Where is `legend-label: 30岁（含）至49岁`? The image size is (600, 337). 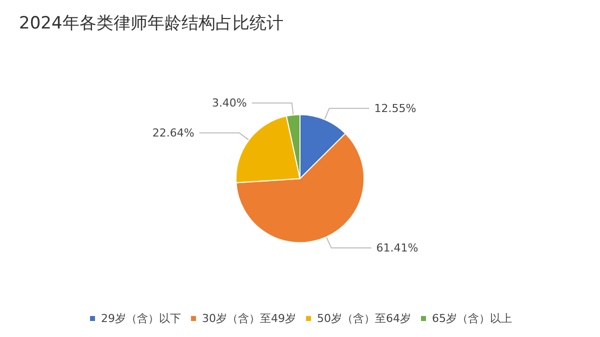
legend-label: 30岁（含）至49岁 is located at coordinates (249, 318).